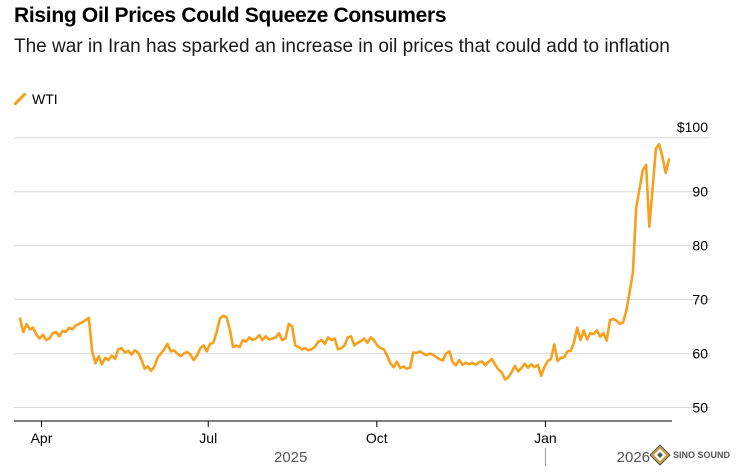  What do you see at coordinates (700, 354) in the screenshot?
I see `y-tick-label: 60` at bounding box center [700, 354].